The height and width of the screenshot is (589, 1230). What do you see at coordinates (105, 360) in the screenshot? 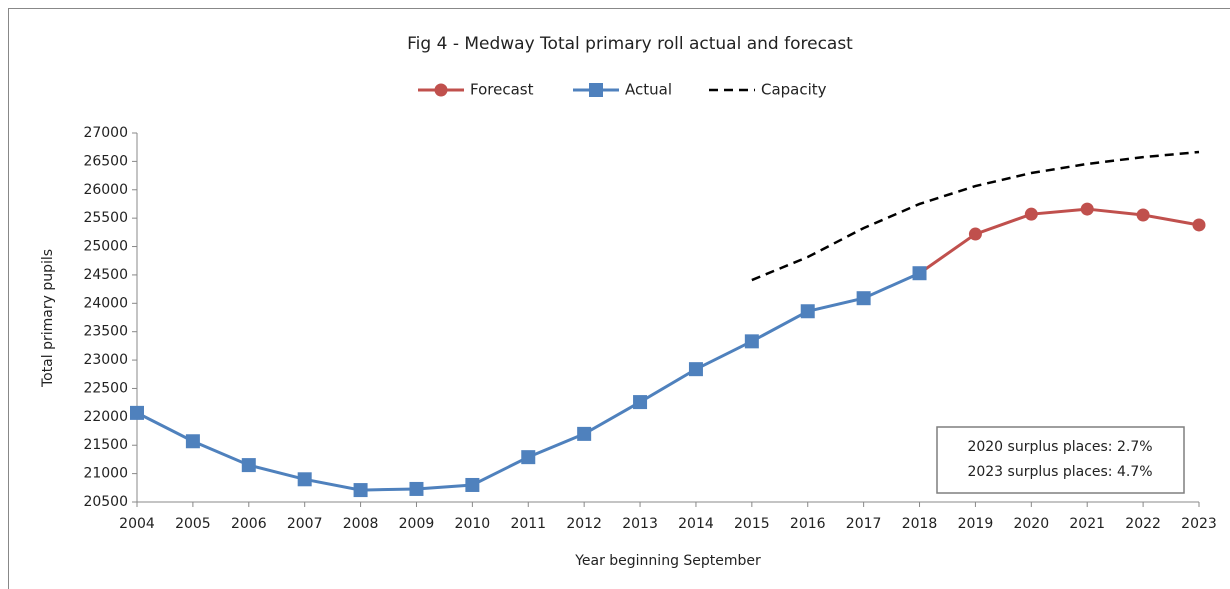
I see `y-tick-label: 23000` at bounding box center [105, 360].